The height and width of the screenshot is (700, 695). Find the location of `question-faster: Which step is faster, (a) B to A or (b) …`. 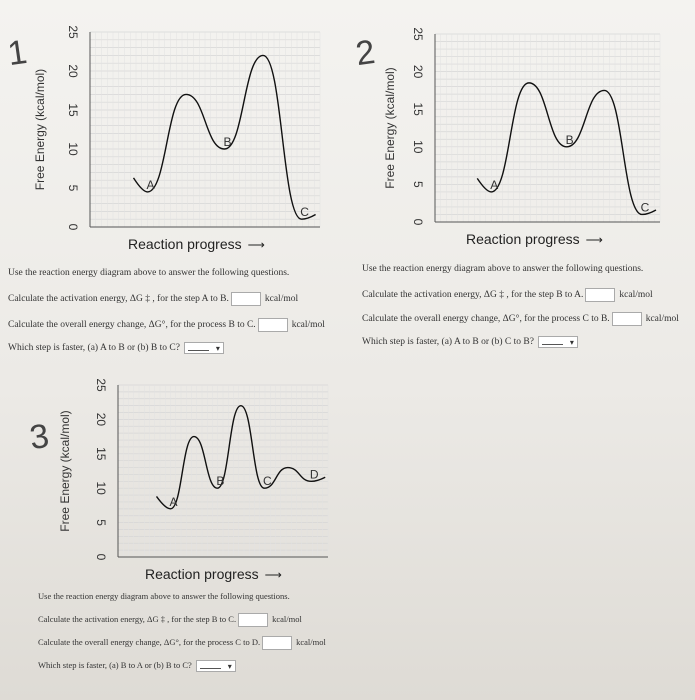

question-faster: Which step is faster, (a) B to A or (b) … is located at coordinates (137, 666).